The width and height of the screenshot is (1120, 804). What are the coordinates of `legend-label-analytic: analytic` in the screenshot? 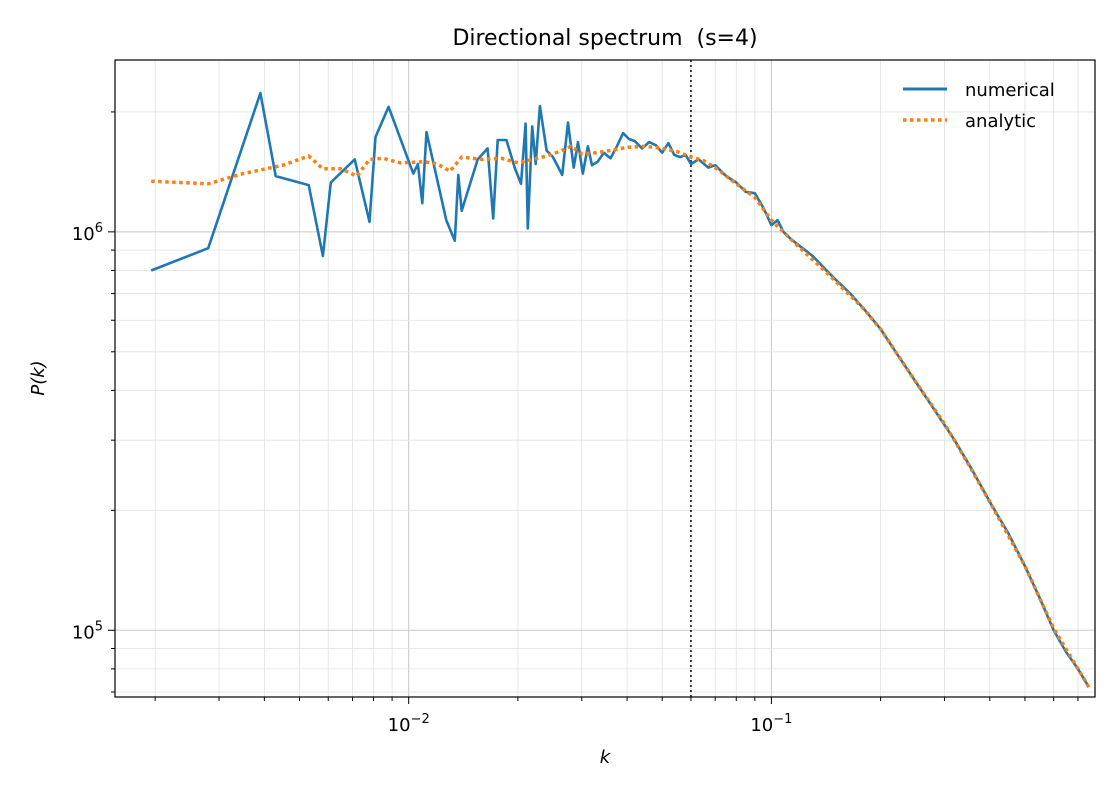 It's located at (1000, 121).